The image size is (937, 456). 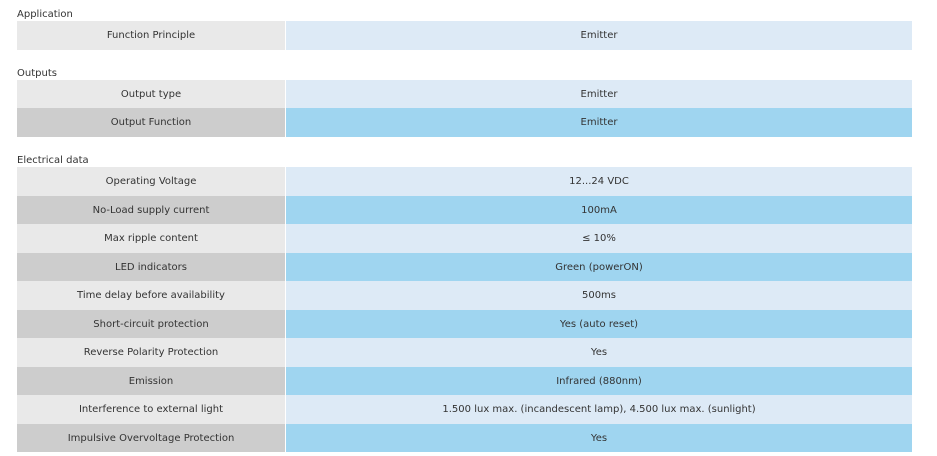 I want to click on row-label: LED indicators, so click(x=151, y=267).